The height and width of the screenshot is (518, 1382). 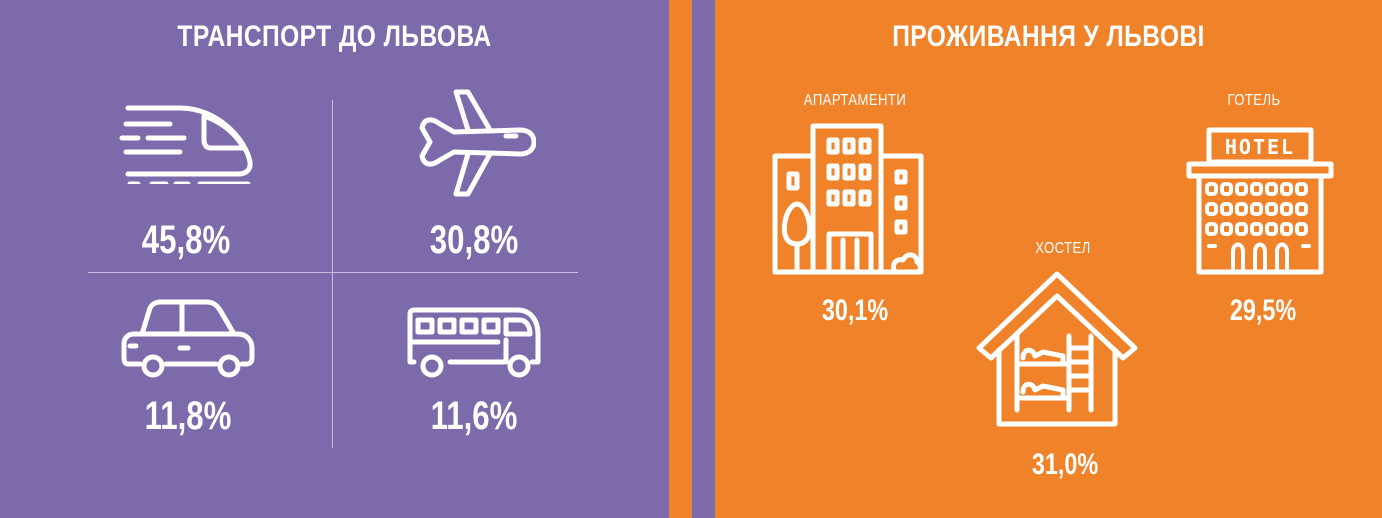 I want to click on hotel-label: ГОТЕЛЬ, so click(x=1254, y=100).